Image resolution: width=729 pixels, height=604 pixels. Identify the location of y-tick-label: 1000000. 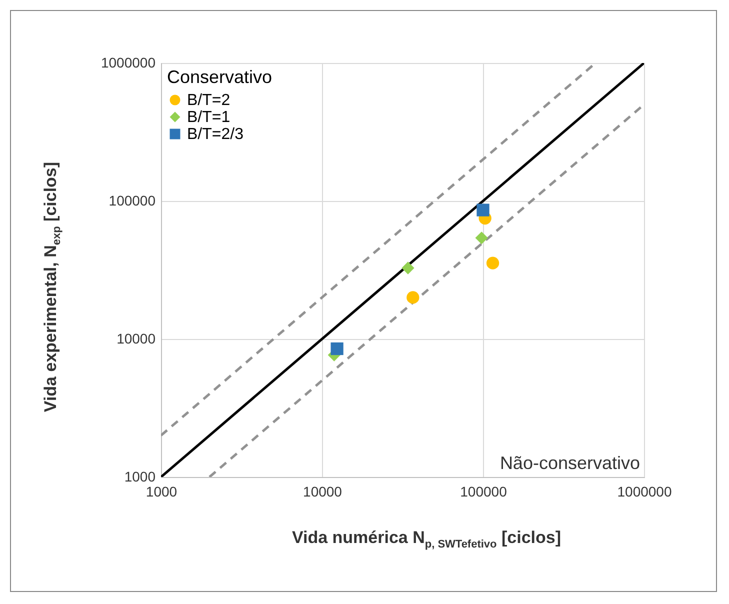
(128, 62).